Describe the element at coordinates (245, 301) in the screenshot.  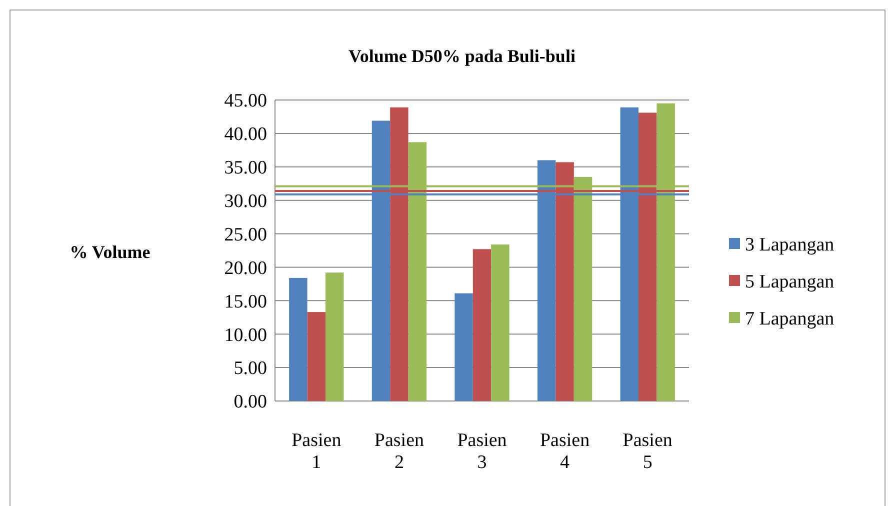
I see `y-tick-label: 15.00` at that location.